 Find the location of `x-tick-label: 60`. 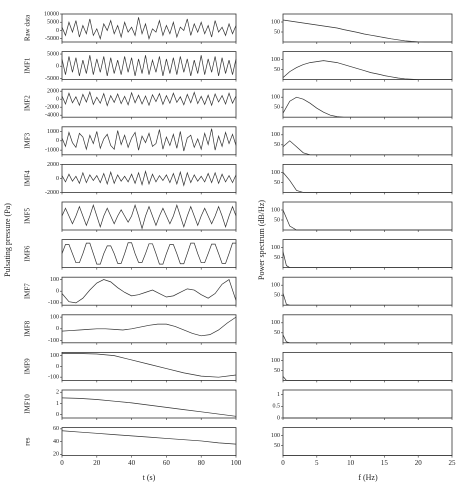

x-tick-label: 60 is located at coordinates (167, 463).